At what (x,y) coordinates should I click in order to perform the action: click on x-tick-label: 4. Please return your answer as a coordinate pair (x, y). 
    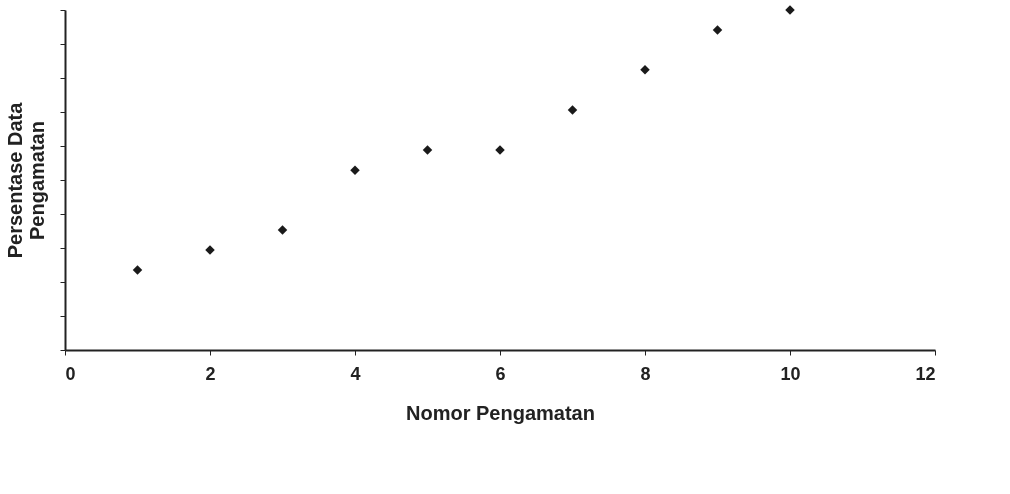
    Looking at the image, I should click on (355, 373).